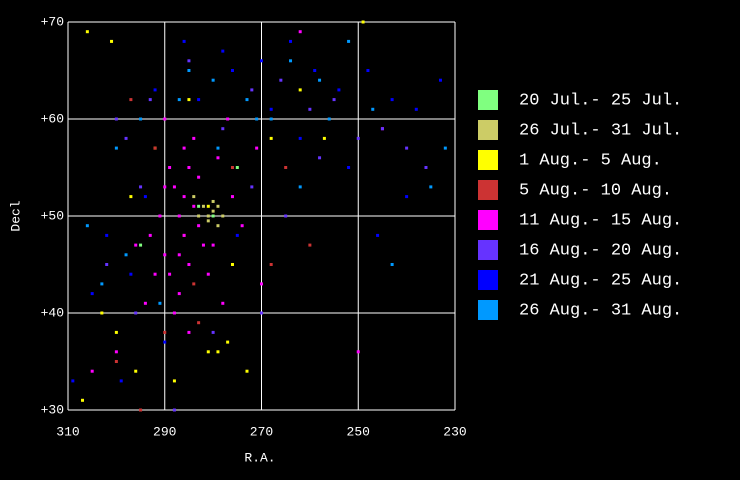  Describe the element at coordinates (259, 457) in the screenshot. I see `x-axis-label: R.A.` at that location.